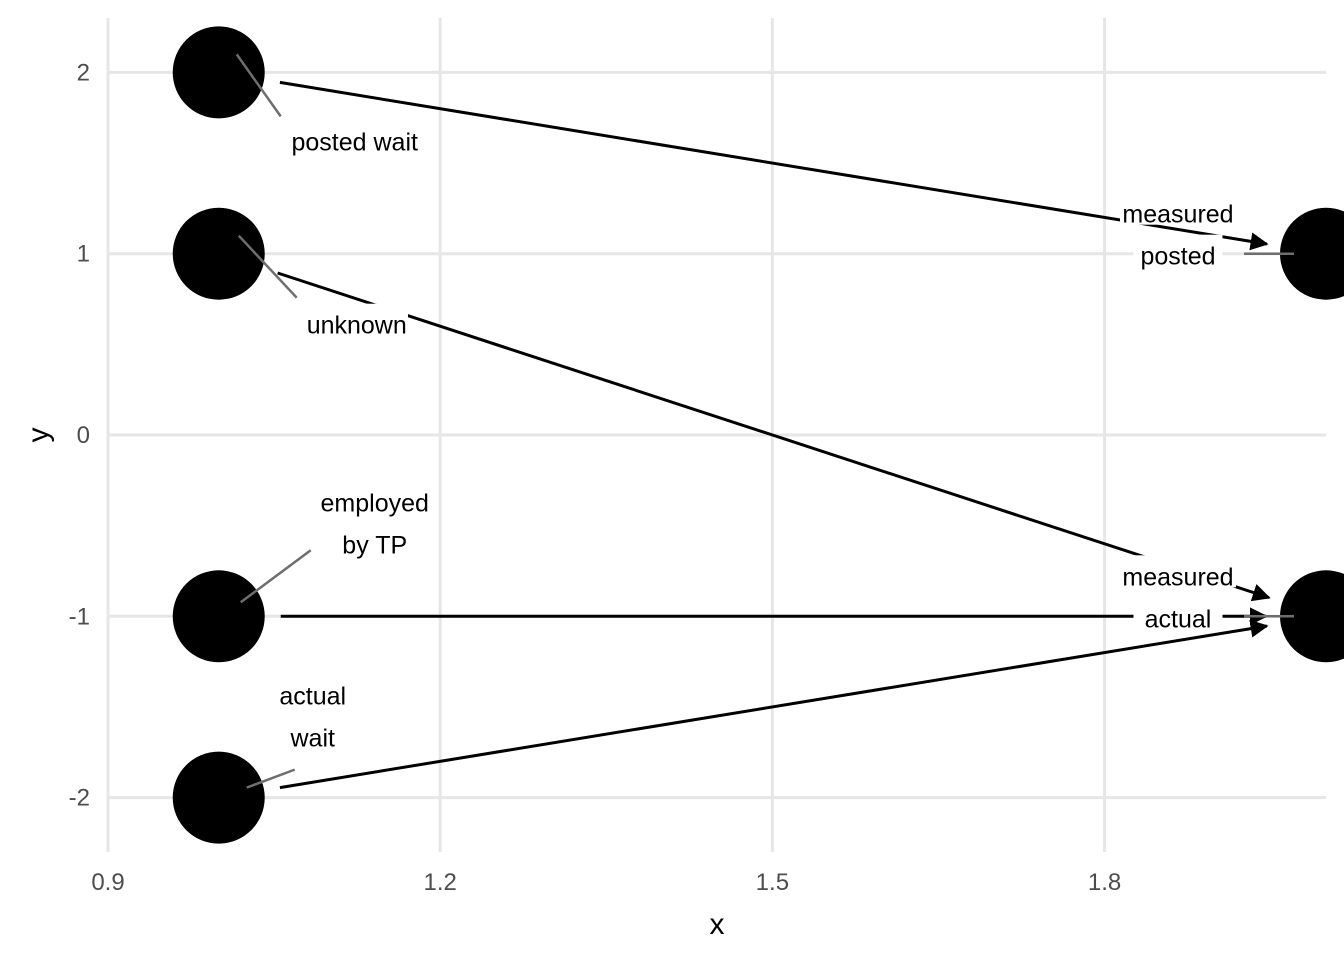 This screenshot has height=960, width=1344. What do you see at coordinates (772, 882) in the screenshot?
I see `x-tick-label-2: 1.5` at bounding box center [772, 882].